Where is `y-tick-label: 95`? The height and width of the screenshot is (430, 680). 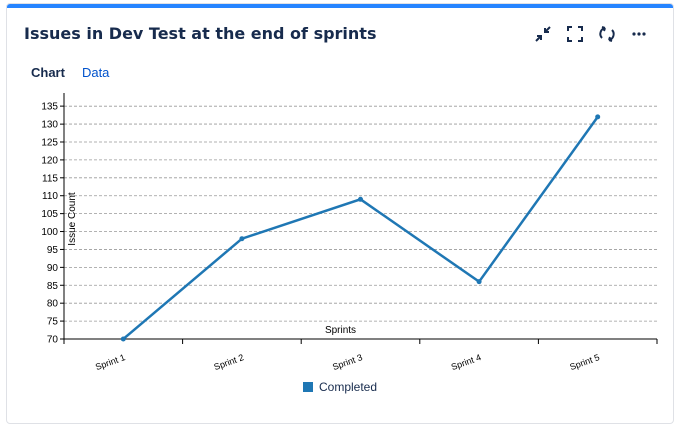
y-tick-label: 95 is located at coordinates (53, 250).